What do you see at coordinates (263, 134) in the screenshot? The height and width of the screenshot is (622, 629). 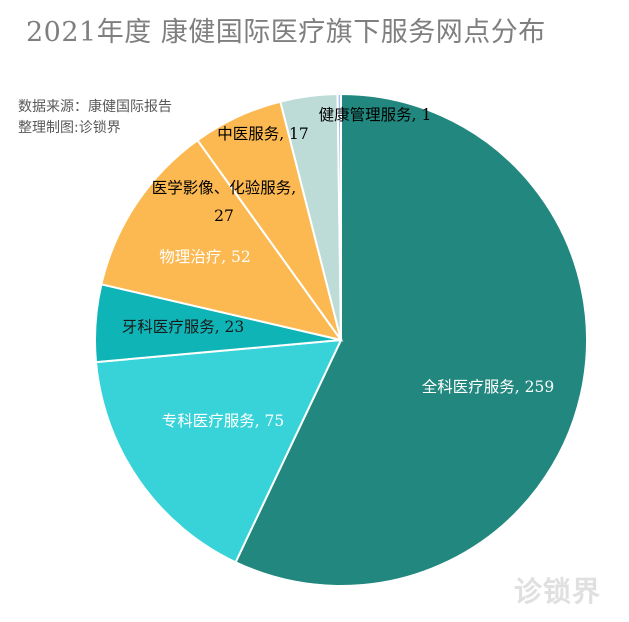 I see `slice-label: 中医服务, 17` at bounding box center [263, 134].